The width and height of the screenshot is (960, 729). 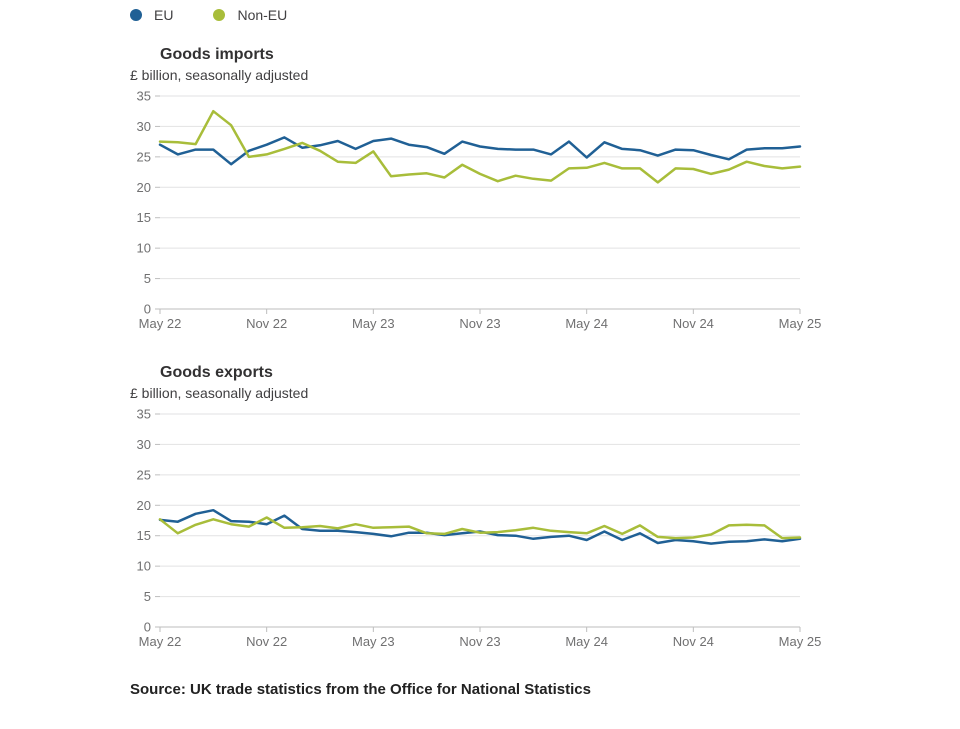 What do you see at coordinates (219, 393) in the screenshot?
I see `exports-chart-subtitle: £ billion, seasonally adjusted` at bounding box center [219, 393].